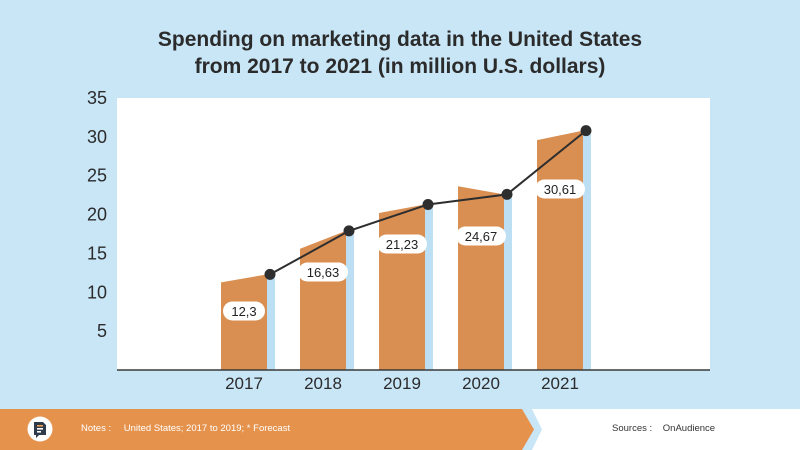 This screenshot has width=800, height=450. What do you see at coordinates (560, 383) in the screenshot?
I see `x-tick-label: 2021` at bounding box center [560, 383].